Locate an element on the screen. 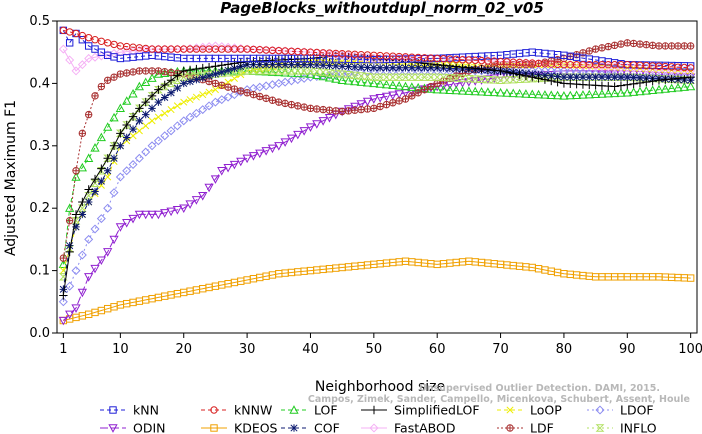 This screenshot has height=434, width=702. x-tick-label: 50 is located at coordinates (374, 349).